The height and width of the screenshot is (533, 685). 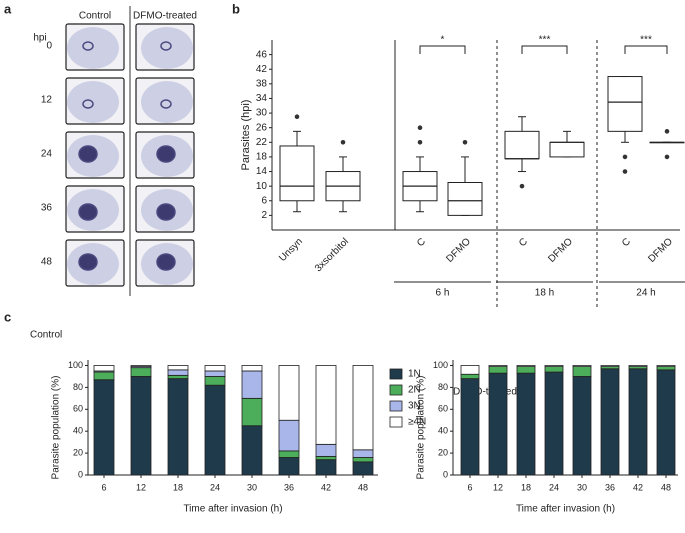 I want to click on x-tick-label: 42, so click(x=638, y=487).